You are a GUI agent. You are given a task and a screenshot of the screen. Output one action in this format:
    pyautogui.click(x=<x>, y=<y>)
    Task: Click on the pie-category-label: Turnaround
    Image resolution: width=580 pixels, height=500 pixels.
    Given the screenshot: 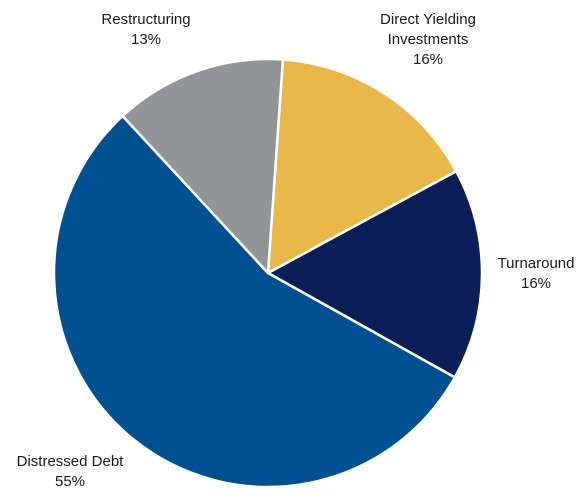 What is the action you would take?
    pyautogui.click(x=536, y=263)
    